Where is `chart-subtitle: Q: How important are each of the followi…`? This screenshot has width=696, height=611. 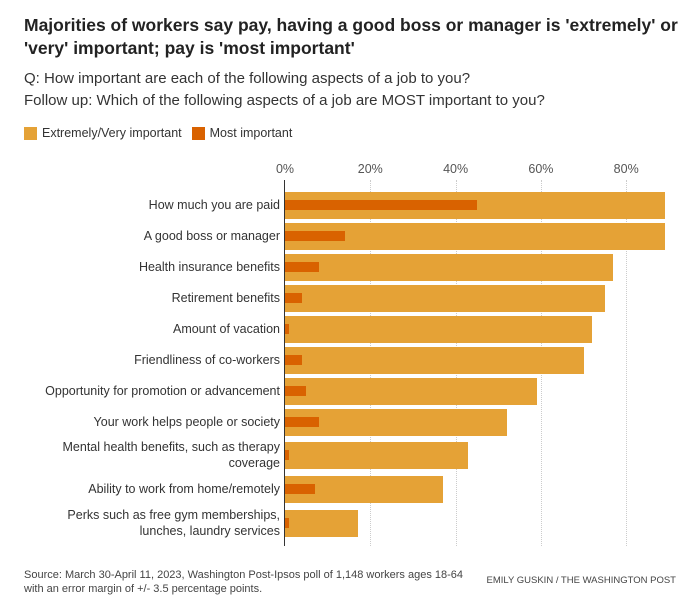 chart-subtitle: Q: How important are each of the followi… is located at coordinates (284, 90).